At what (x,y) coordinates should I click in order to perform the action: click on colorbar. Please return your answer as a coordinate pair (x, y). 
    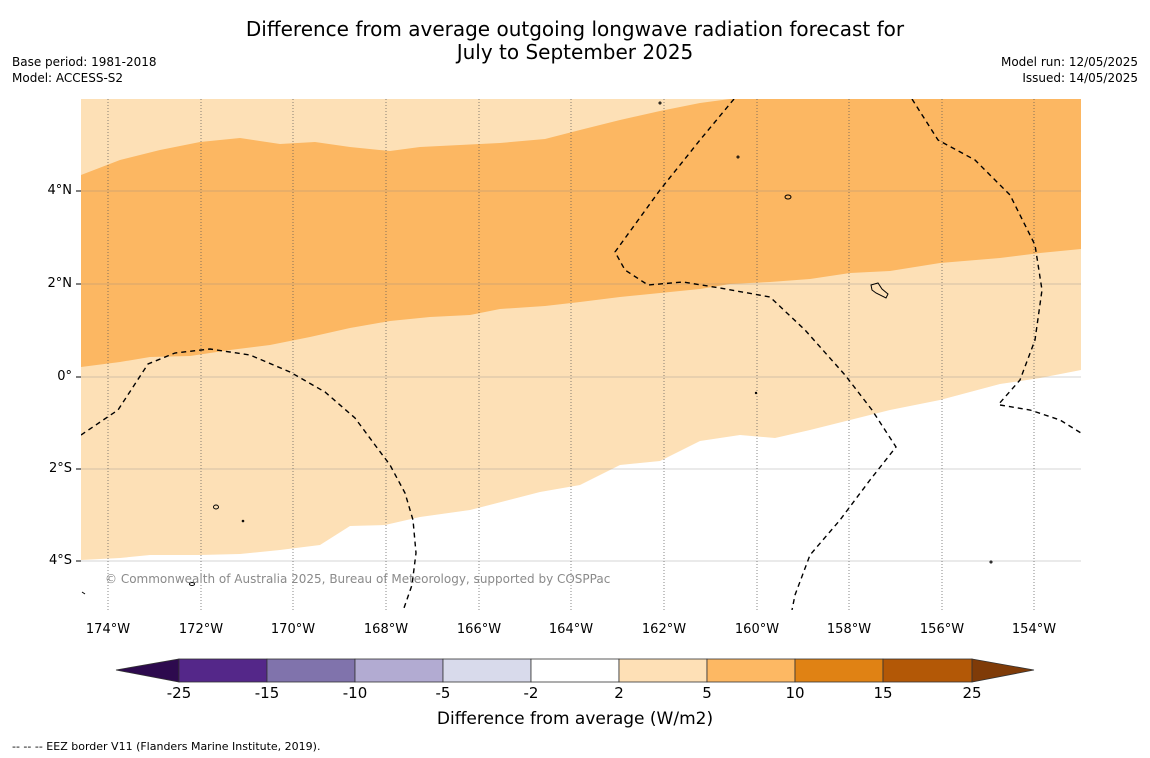
    Looking at the image, I should click on (575, 670).